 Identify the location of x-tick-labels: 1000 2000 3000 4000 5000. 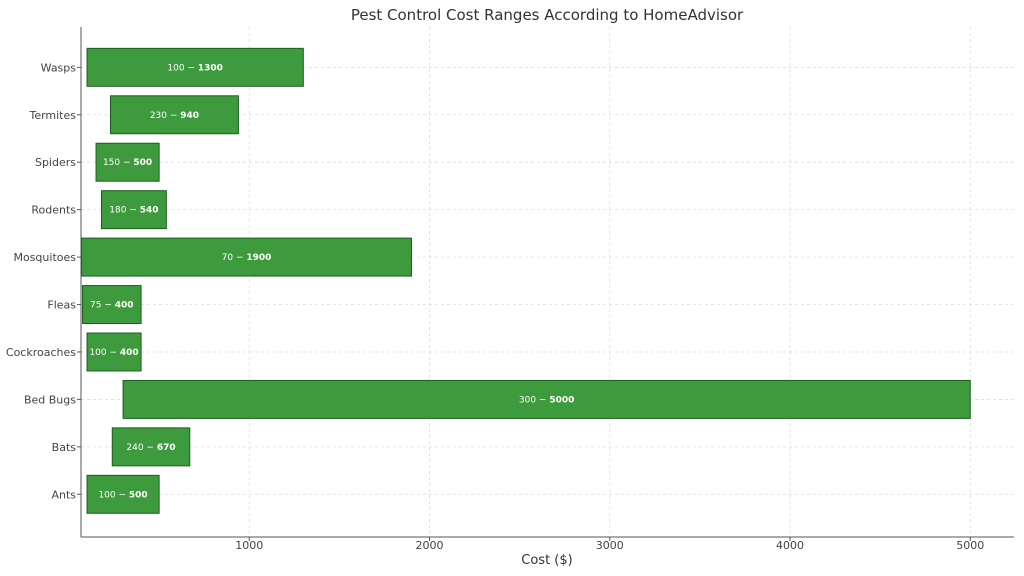
(609, 545).